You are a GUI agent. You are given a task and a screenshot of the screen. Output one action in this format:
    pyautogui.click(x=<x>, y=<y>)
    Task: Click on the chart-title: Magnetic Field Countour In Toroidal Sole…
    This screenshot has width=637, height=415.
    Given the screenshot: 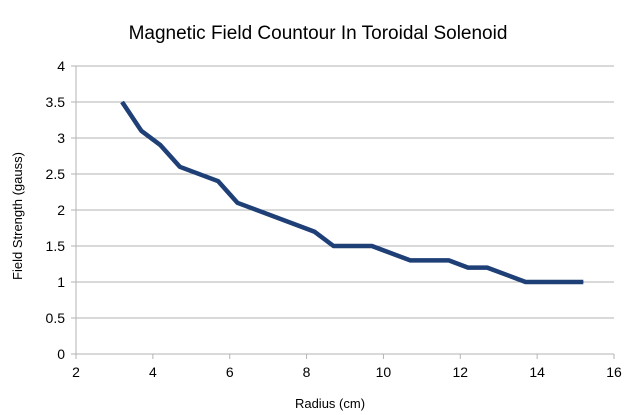 What is the action you would take?
    pyautogui.click(x=318, y=33)
    